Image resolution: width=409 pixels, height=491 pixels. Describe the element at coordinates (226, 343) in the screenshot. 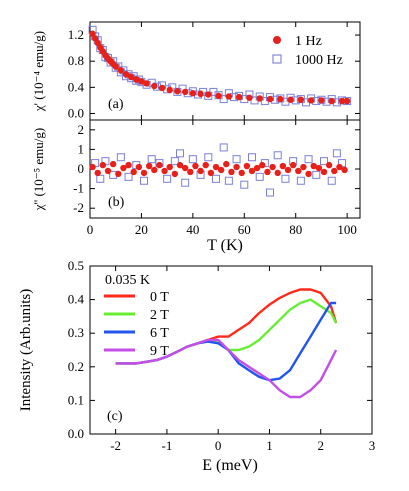

I see `panel-c-data` at that location.